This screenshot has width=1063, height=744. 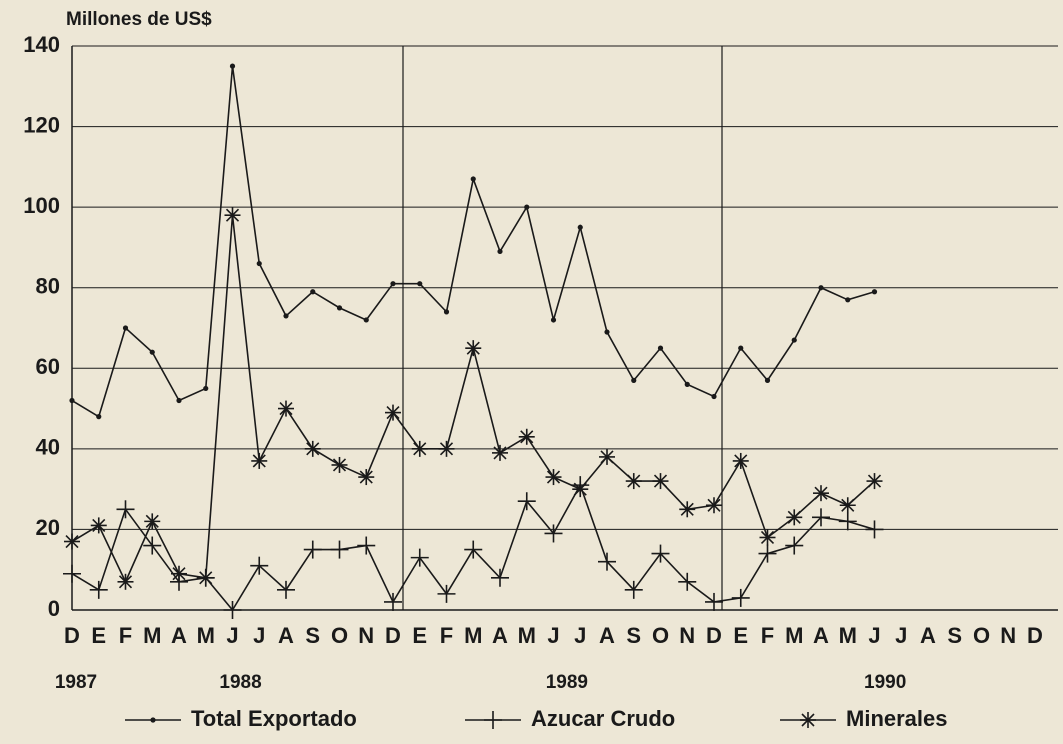 I want to click on legend-item: Total Exportado, so click(x=241, y=718).